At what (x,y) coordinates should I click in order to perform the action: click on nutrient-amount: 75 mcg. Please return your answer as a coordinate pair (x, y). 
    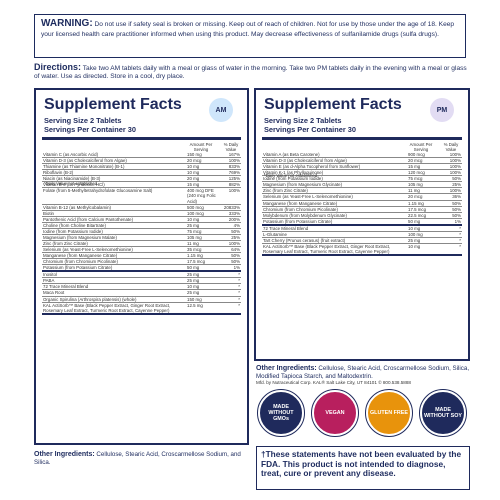
    Looking at the image, I should click on (415, 179).